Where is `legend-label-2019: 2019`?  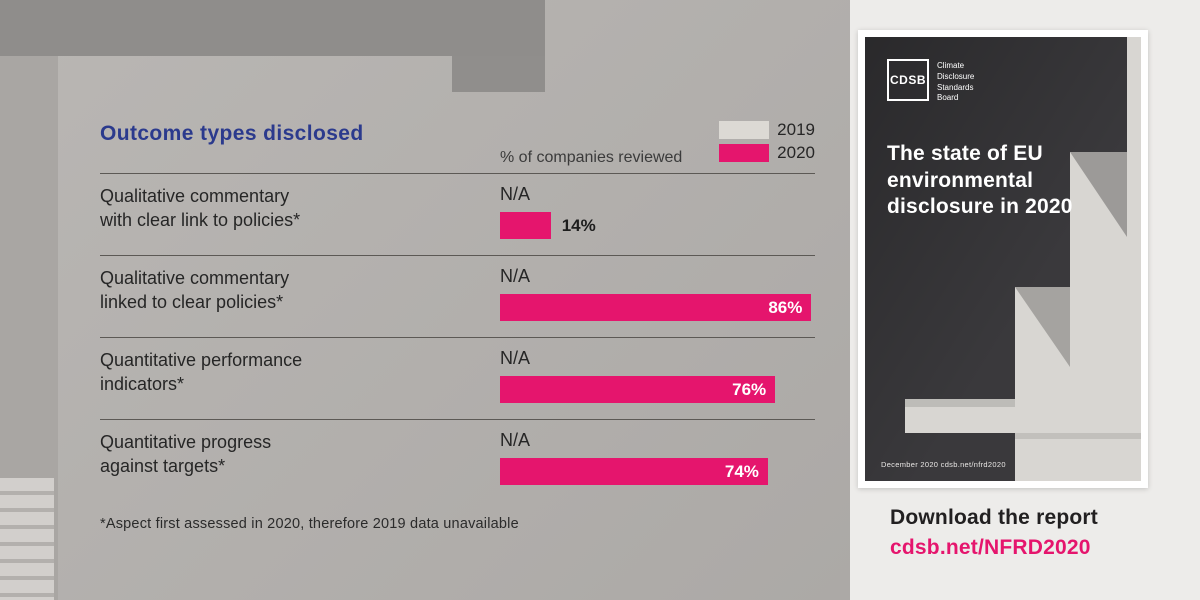 legend-label-2019: 2019 is located at coordinates (796, 129).